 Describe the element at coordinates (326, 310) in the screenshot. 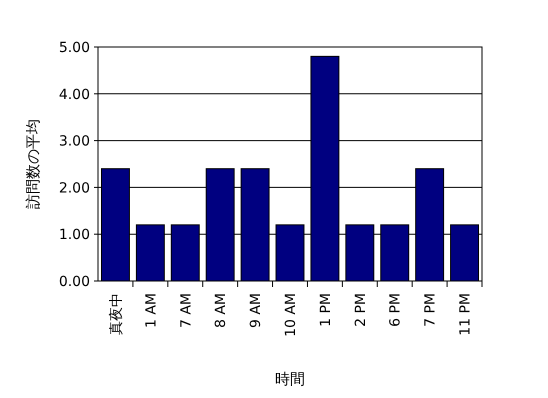

I see `x-tick-label: 1 PM` at that location.